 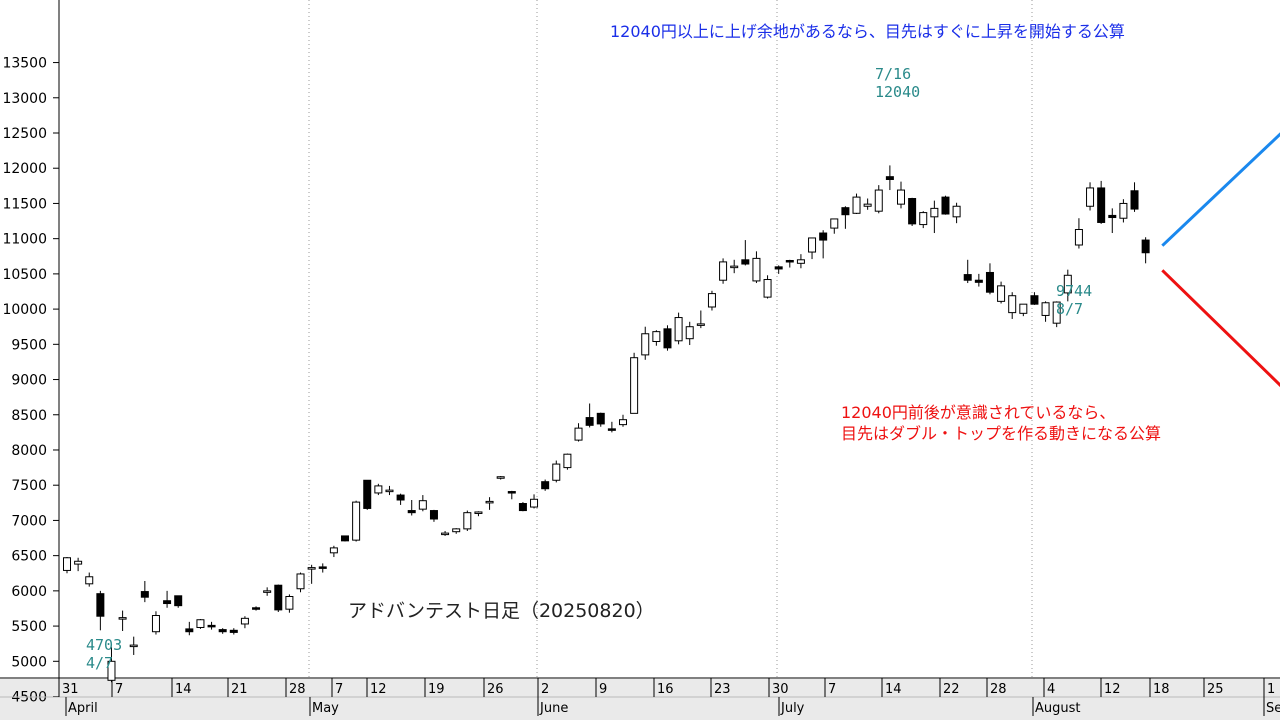 What do you see at coordinates (792, 708) in the screenshot?
I see `month-label: July` at bounding box center [792, 708].